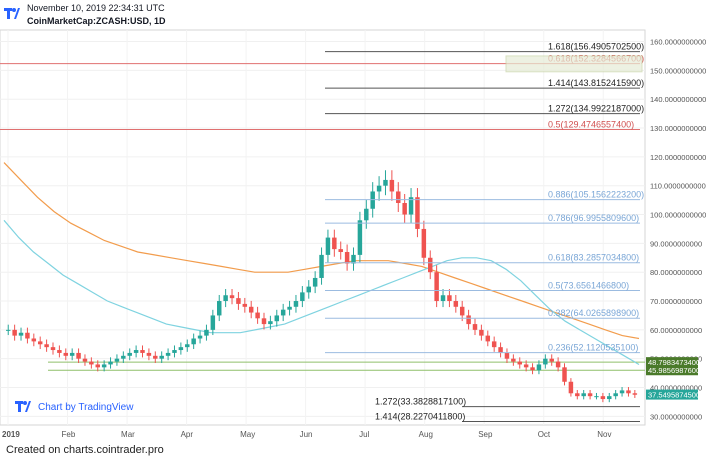 The height and width of the screenshot is (460, 710). Describe the element at coordinates (11, 434) in the screenshot. I see `x-tick-label: 2019` at that location.